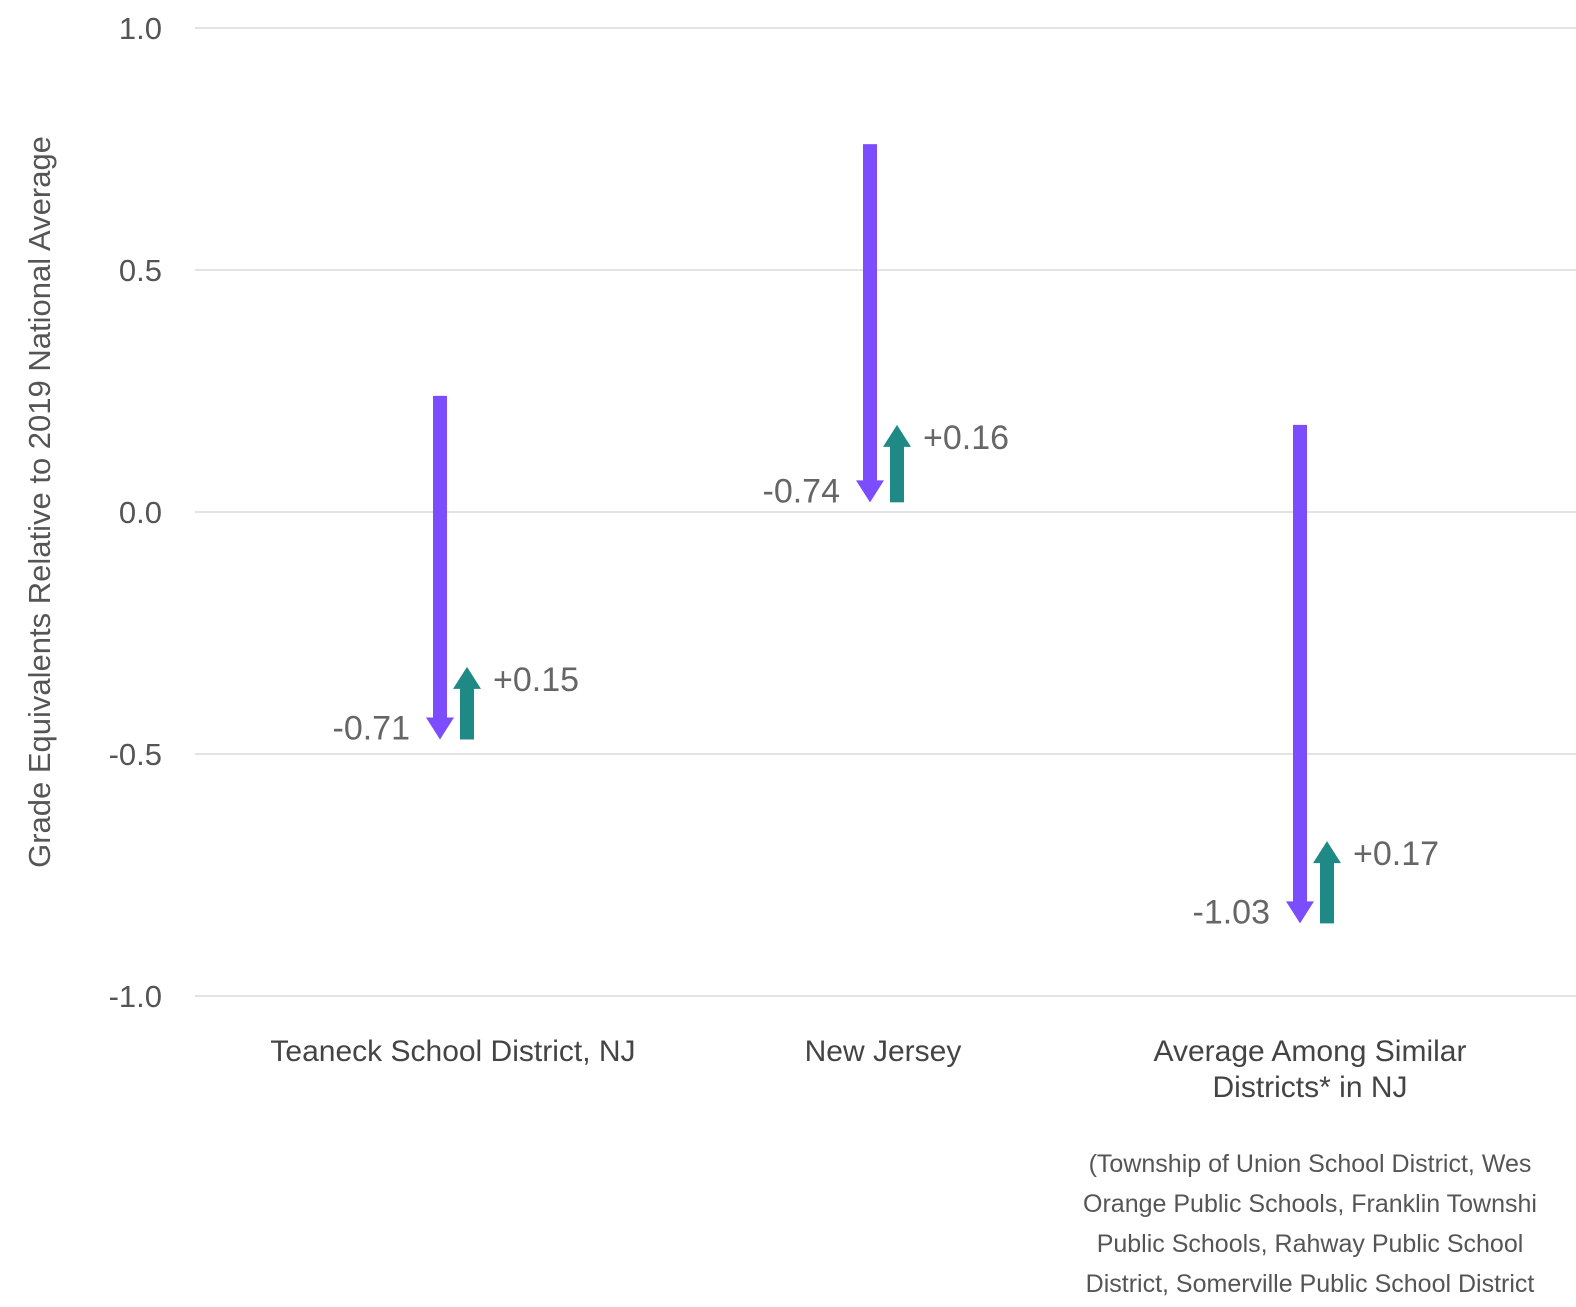 The height and width of the screenshot is (1307, 1576). What do you see at coordinates (536, 680) in the screenshot?
I see `recovery-value-label: +0.15` at bounding box center [536, 680].